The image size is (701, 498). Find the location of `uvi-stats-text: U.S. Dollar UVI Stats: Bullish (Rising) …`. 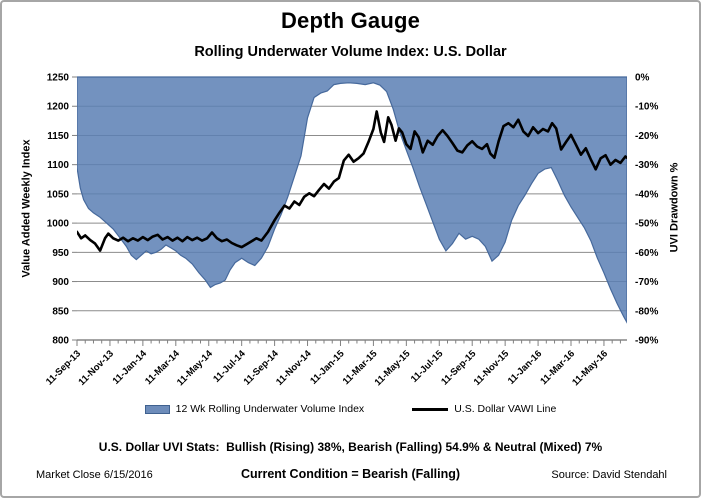

uvi-stats-text: U.S. Dollar UVI Stats: Bullish (Rising) … is located at coordinates (350, 447).